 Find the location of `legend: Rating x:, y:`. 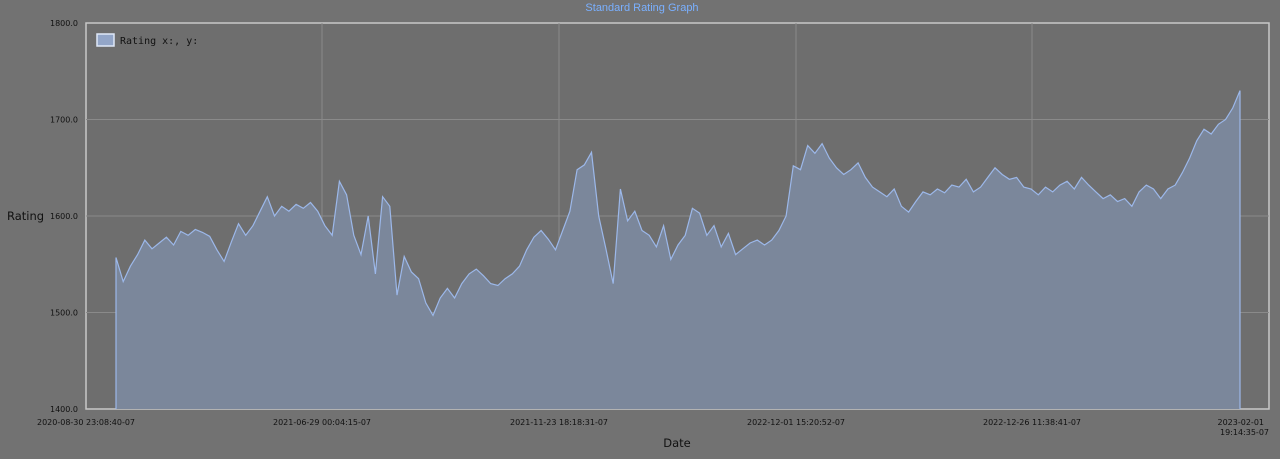

legend: Rating x:, y: is located at coordinates (147, 40).